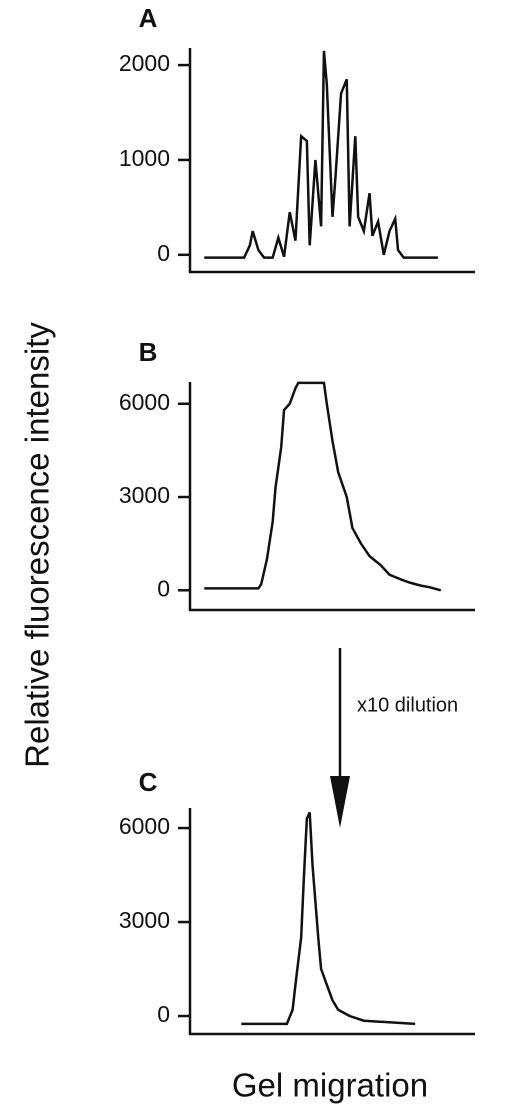 Image resolution: width=520 pixels, height=1120 pixels. I want to click on x-axis-label: Gel migration, so click(330, 1085).